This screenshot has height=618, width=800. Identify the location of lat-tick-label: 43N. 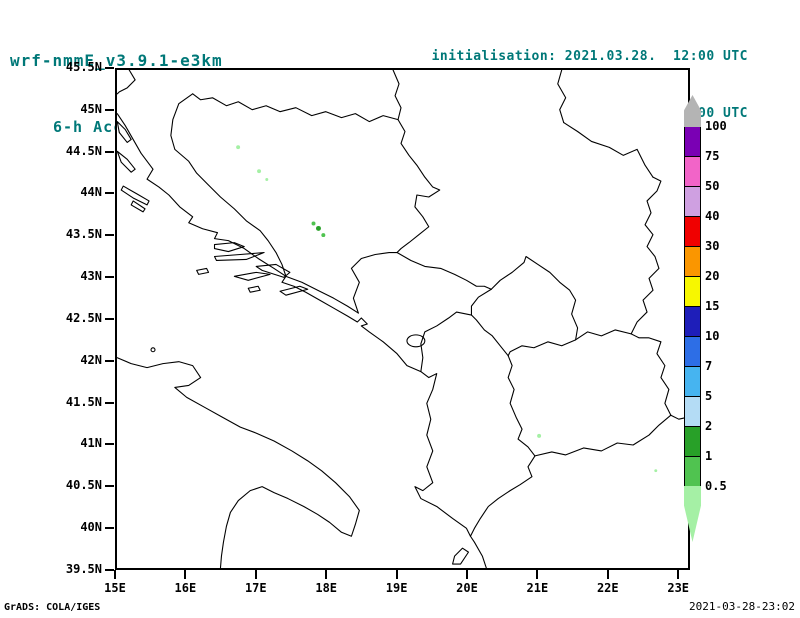
(91, 276).